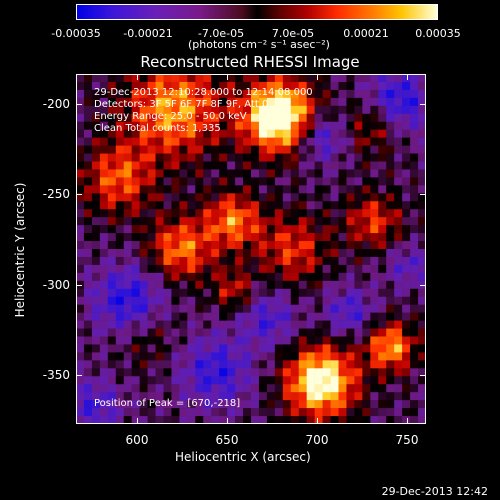  I want to click on colorbar-tick: -0.00021, so click(148, 33).